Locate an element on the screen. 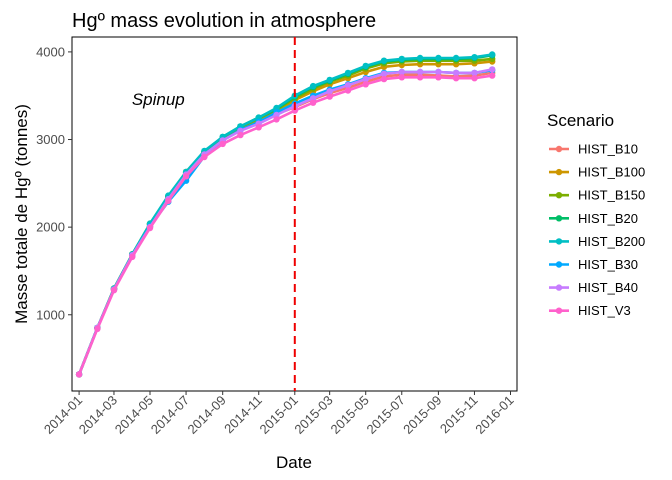 The width and height of the screenshot is (672, 480). y-tick-label: 1000 is located at coordinates (50, 314).